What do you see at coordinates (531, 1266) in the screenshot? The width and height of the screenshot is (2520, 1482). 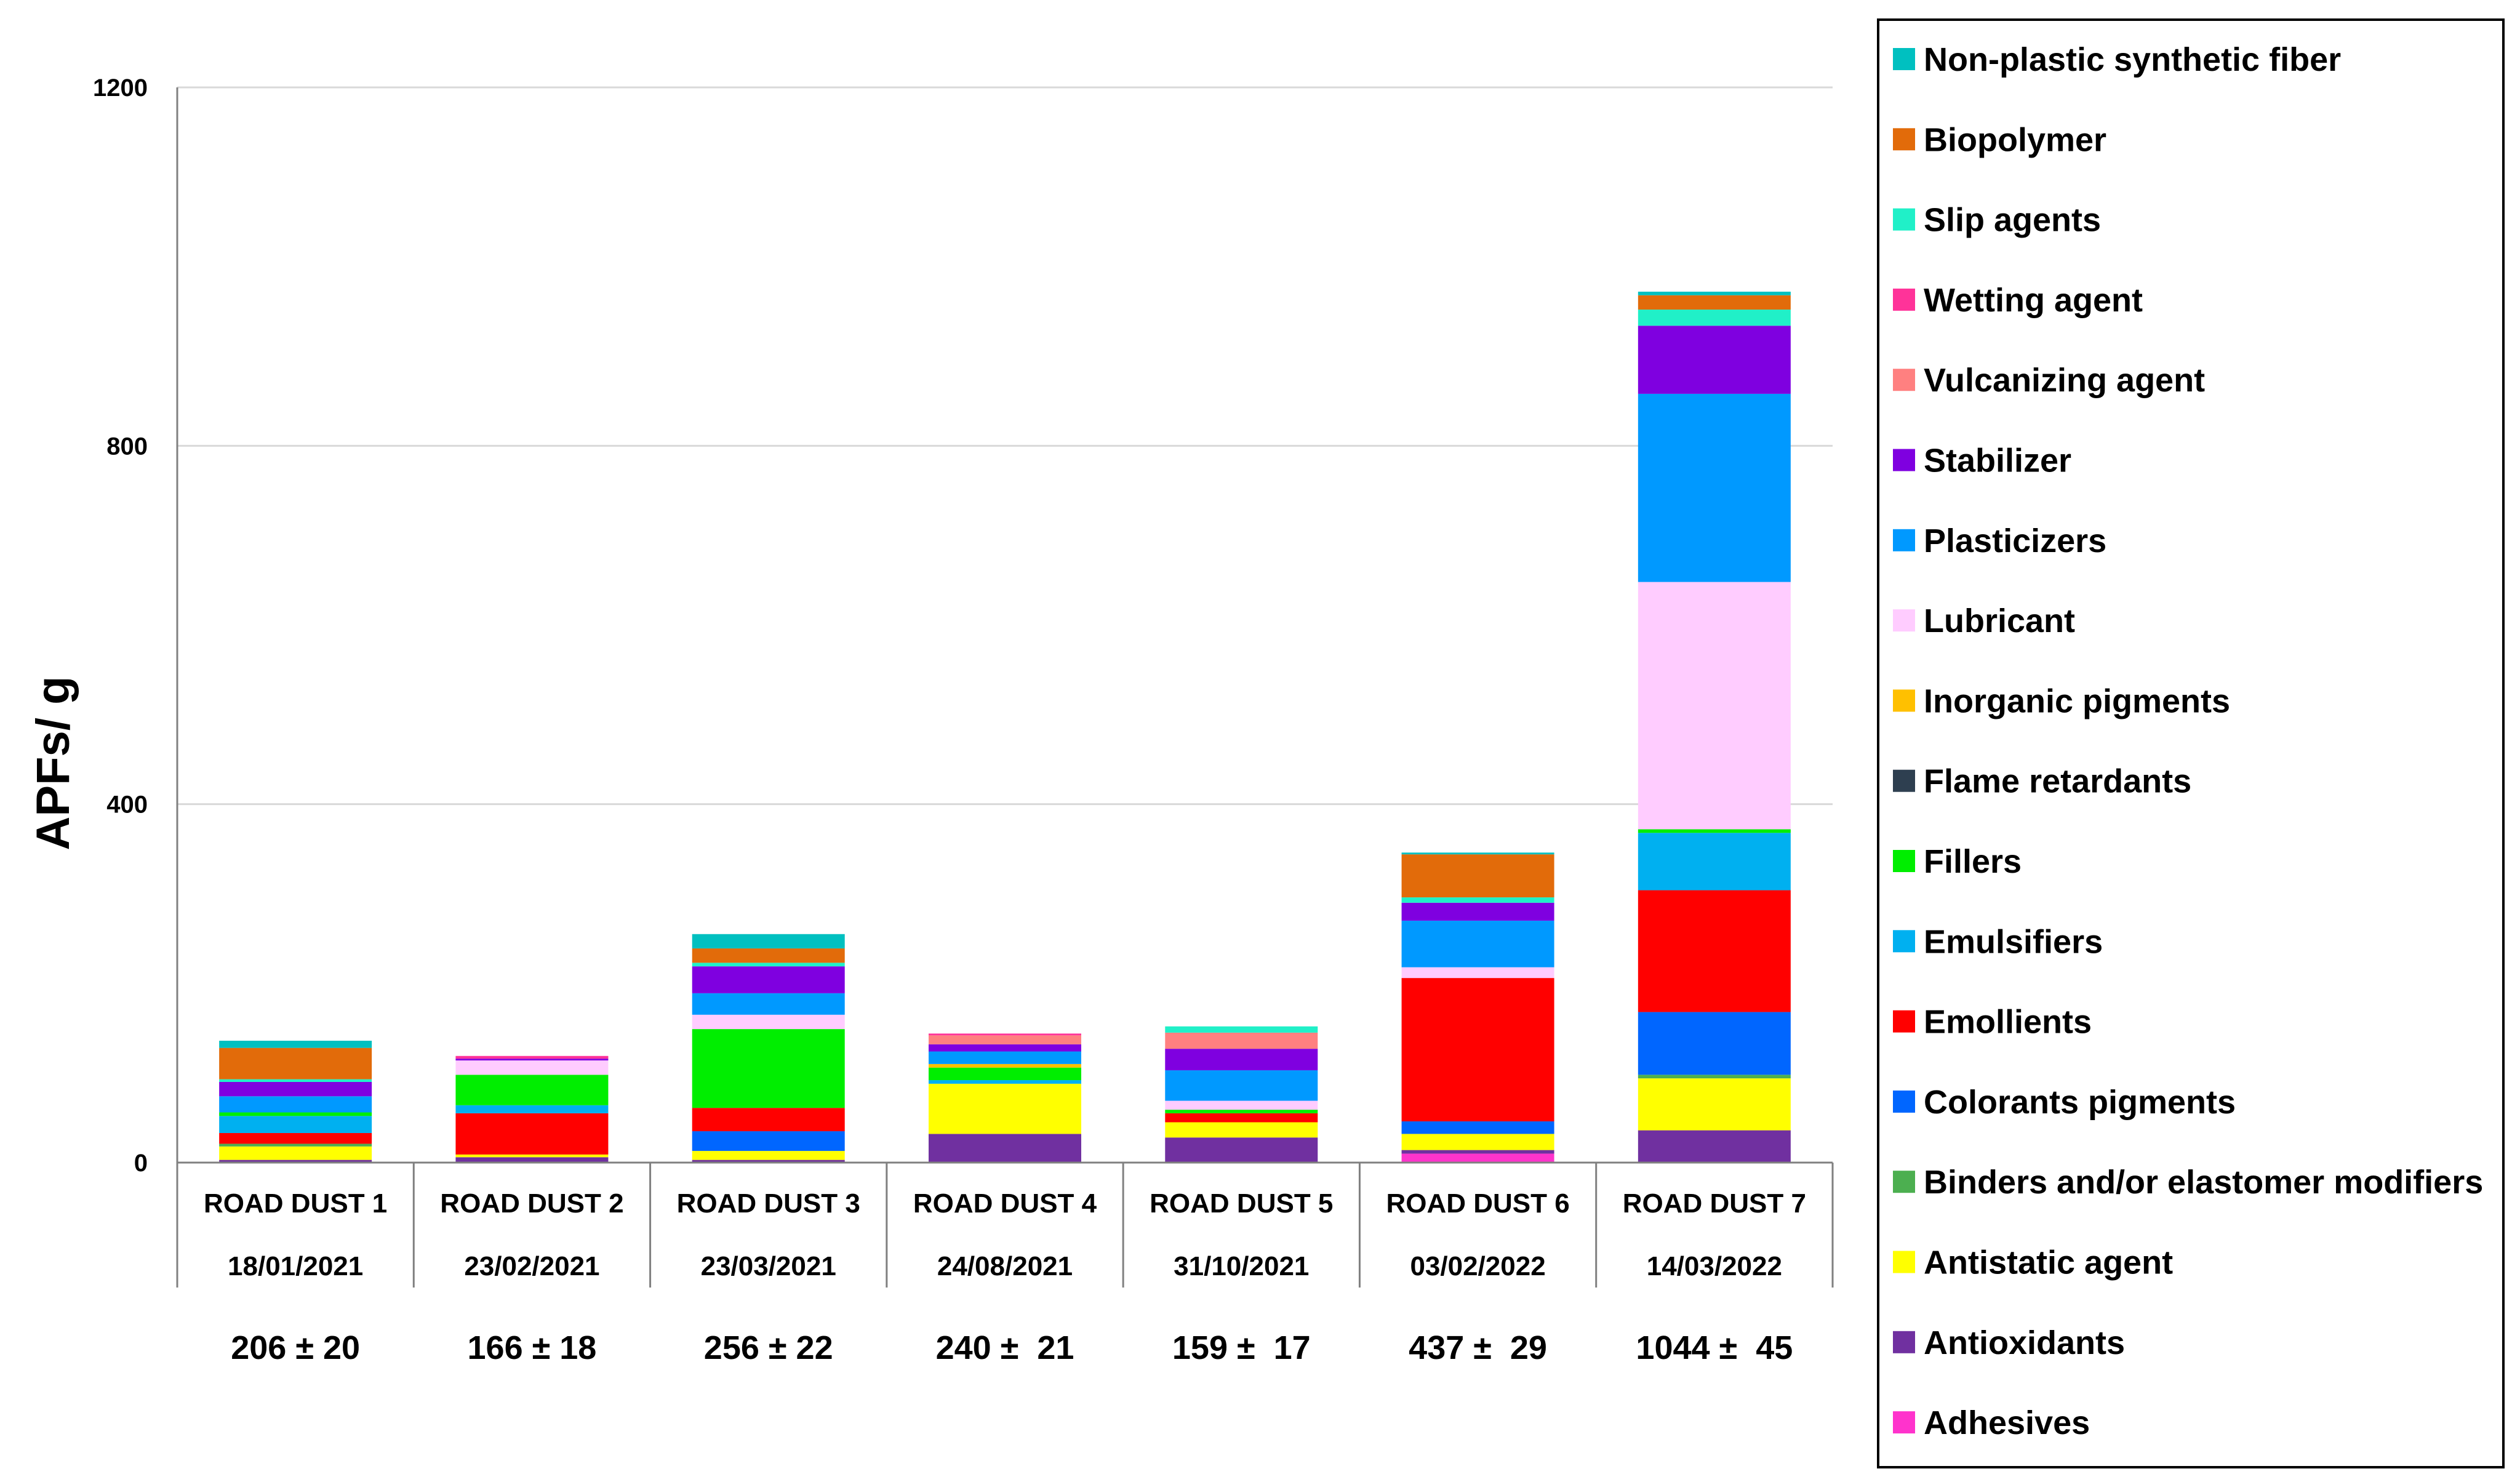 I see `x-date-label: 23/02/2021` at bounding box center [531, 1266].